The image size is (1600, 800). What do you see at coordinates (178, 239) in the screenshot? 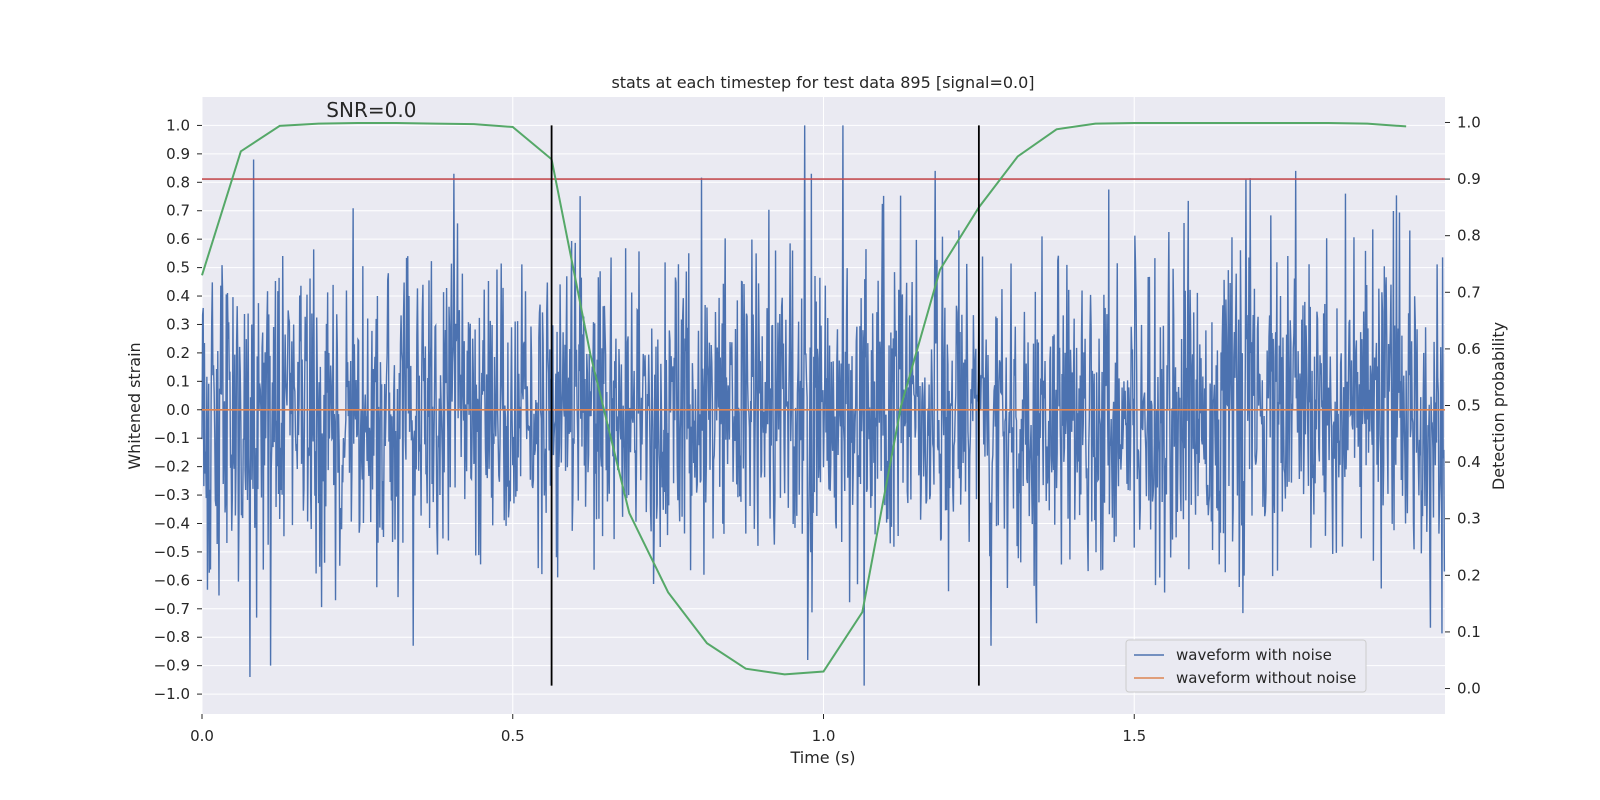
I see `y-tick-label: 0.6` at bounding box center [178, 239].